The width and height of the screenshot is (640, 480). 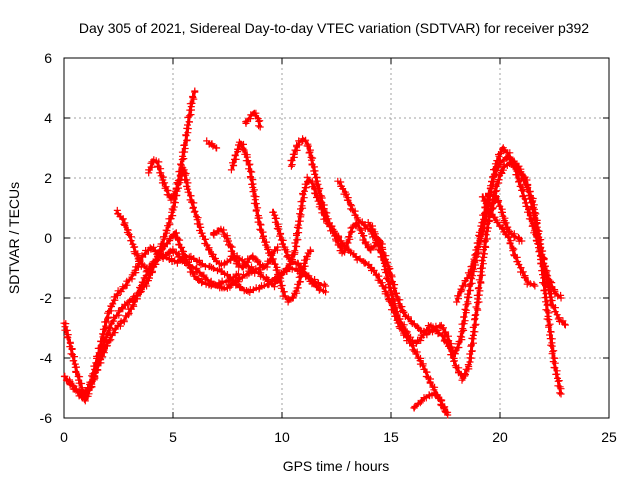 I want to click on x-tick-label: 5, so click(x=173, y=437).